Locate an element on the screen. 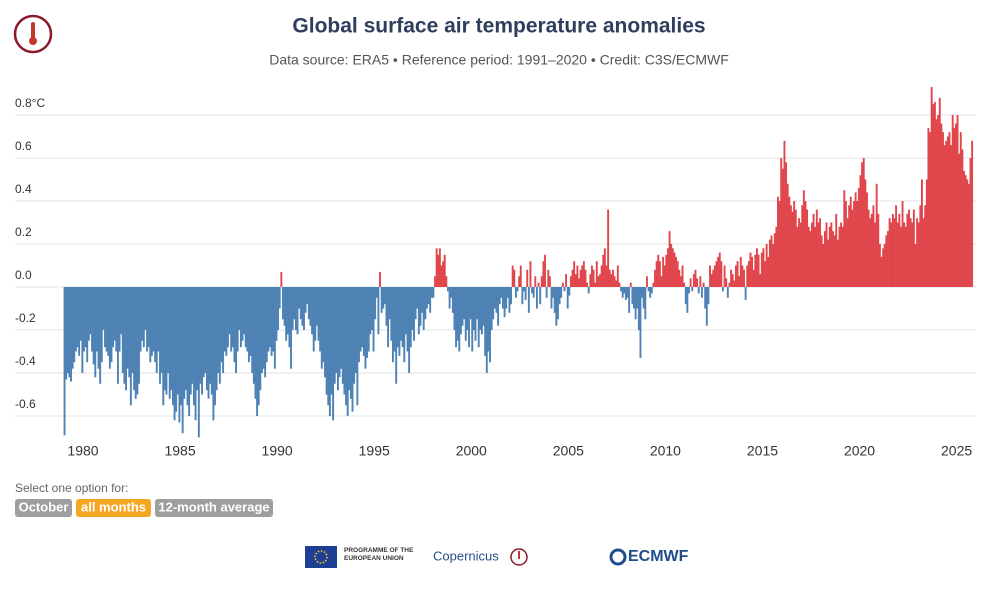  option-all-months: all months is located at coordinates (113, 508).